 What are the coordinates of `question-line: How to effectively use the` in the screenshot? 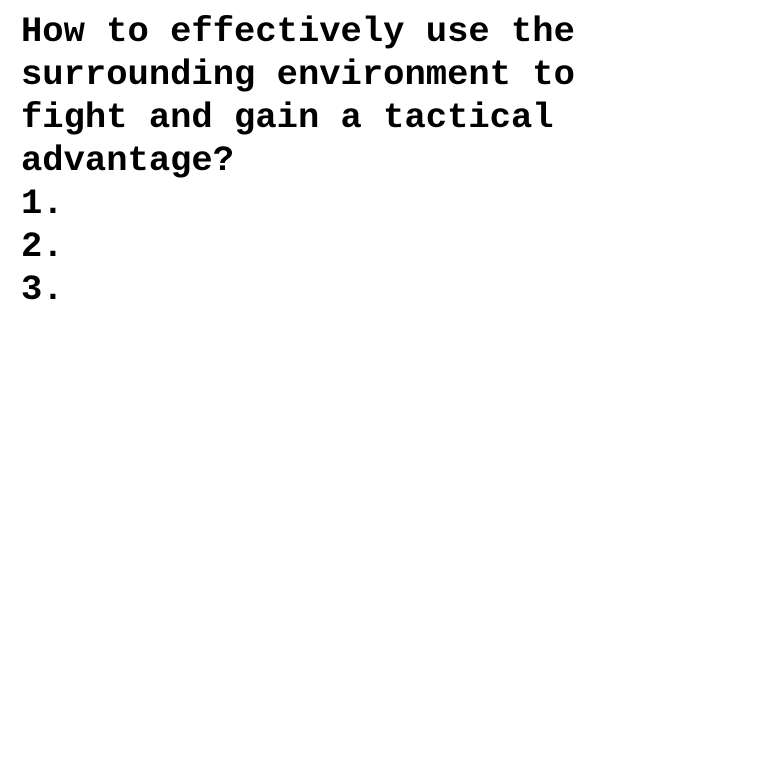 It's located at (298, 31).